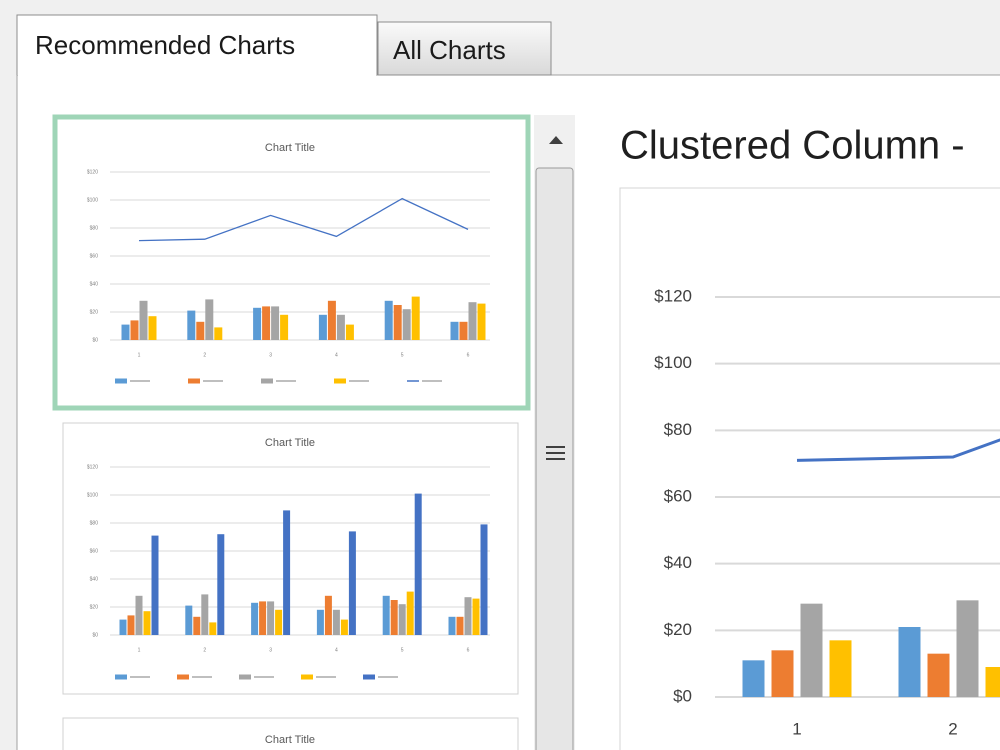  Describe the element at coordinates (952, 728) in the screenshot. I see `x-tick-label: 2` at that location.